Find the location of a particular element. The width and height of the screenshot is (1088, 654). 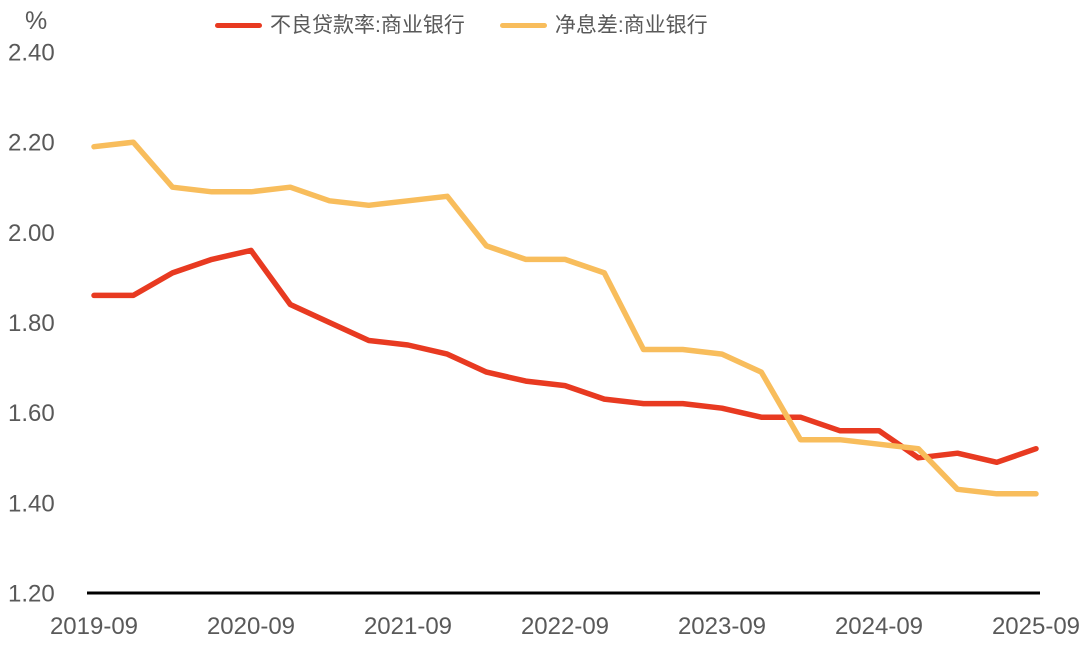

x-tick-label: 2025-09 is located at coordinates (1036, 626).